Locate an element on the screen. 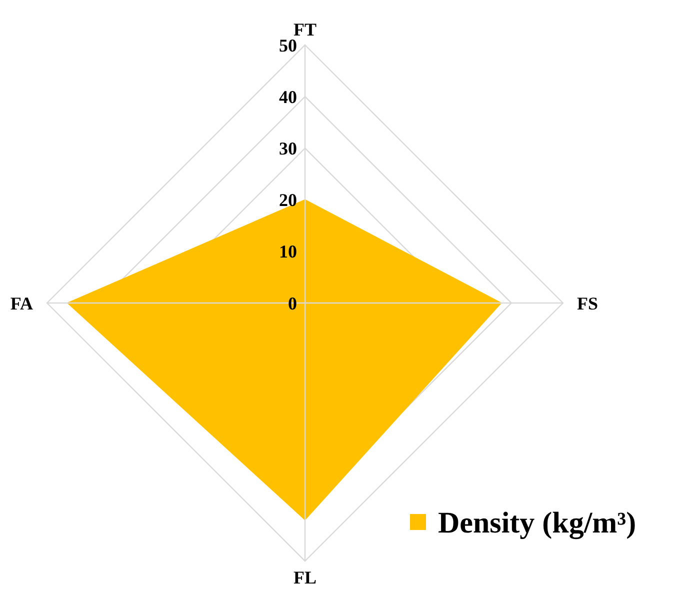  spoke-label: FL is located at coordinates (305, 577).